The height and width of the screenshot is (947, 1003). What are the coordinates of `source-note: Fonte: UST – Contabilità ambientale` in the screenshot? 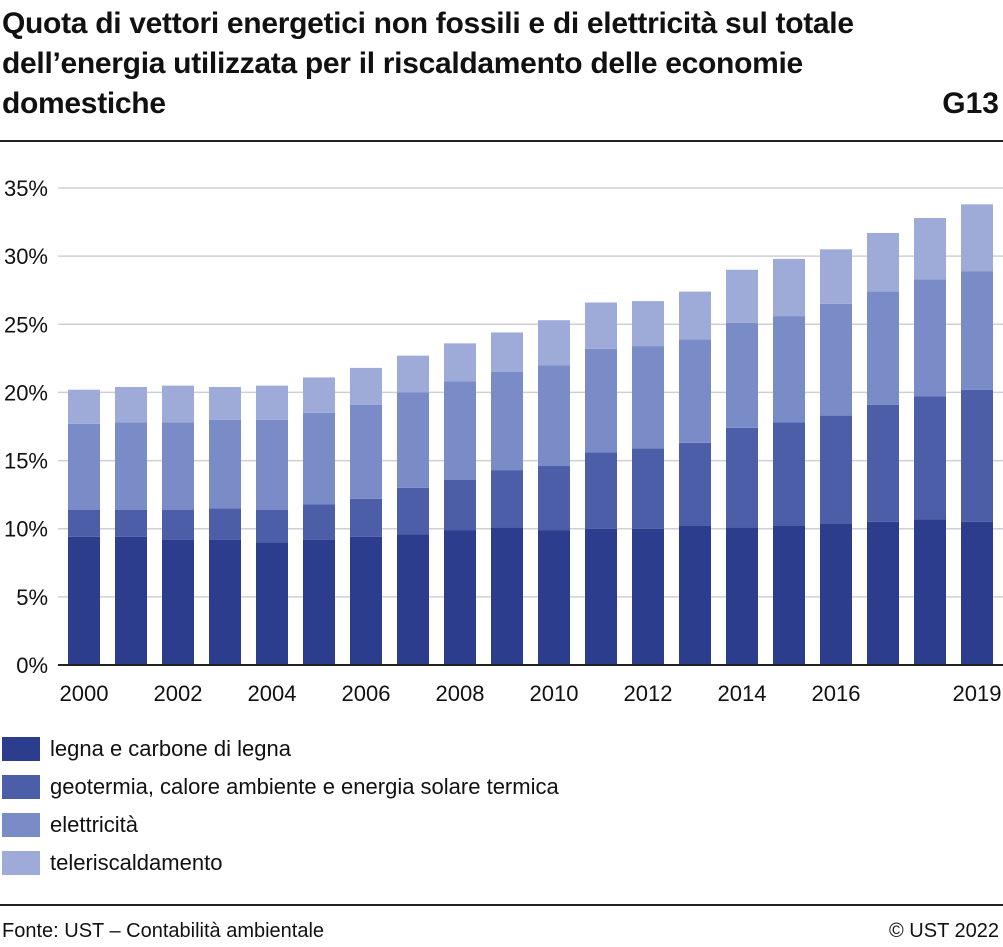 It's located at (163, 931).